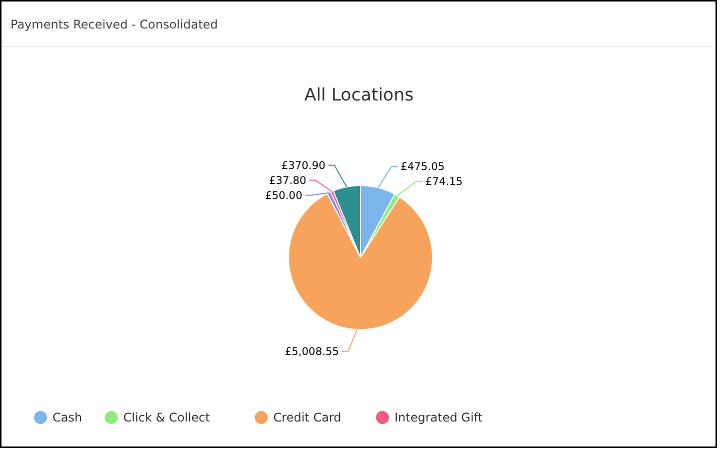 Image resolution: width=721 pixels, height=452 pixels. What do you see at coordinates (166, 417) in the screenshot?
I see `legend-label: Click & Collect` at bounding box center [166, 417].